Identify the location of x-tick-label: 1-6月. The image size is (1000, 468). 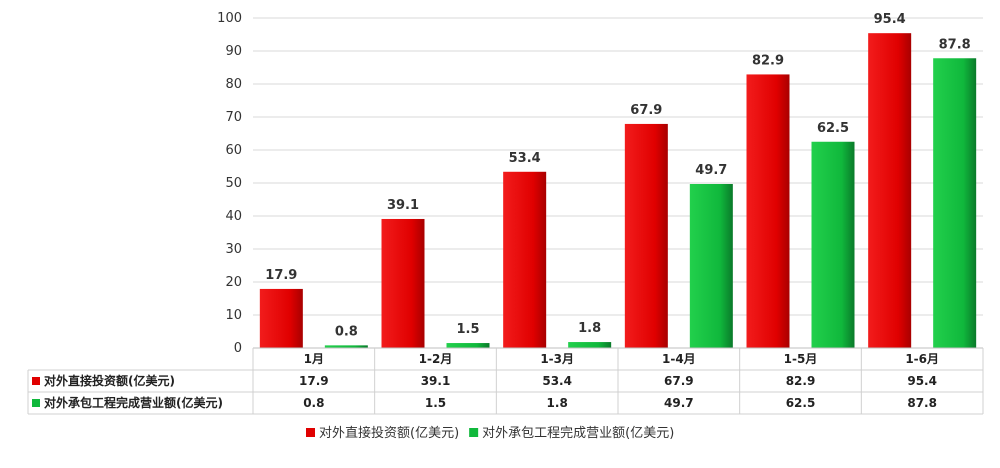
(922, 359).